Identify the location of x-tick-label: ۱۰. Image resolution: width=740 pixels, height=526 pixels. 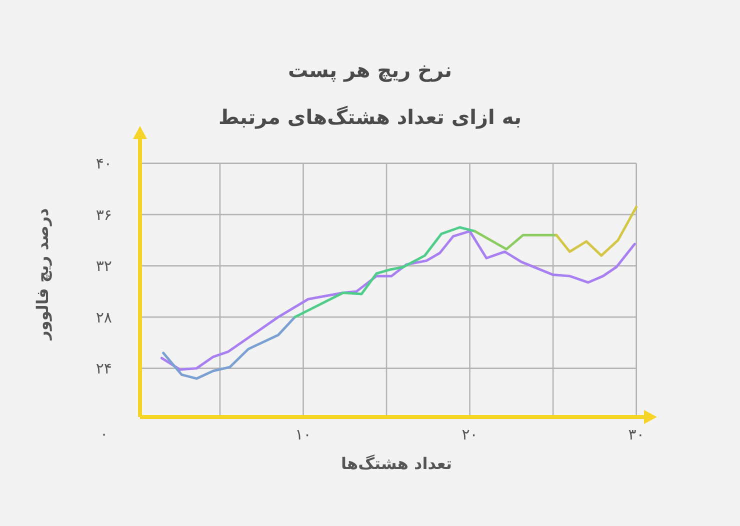
(303, 435).